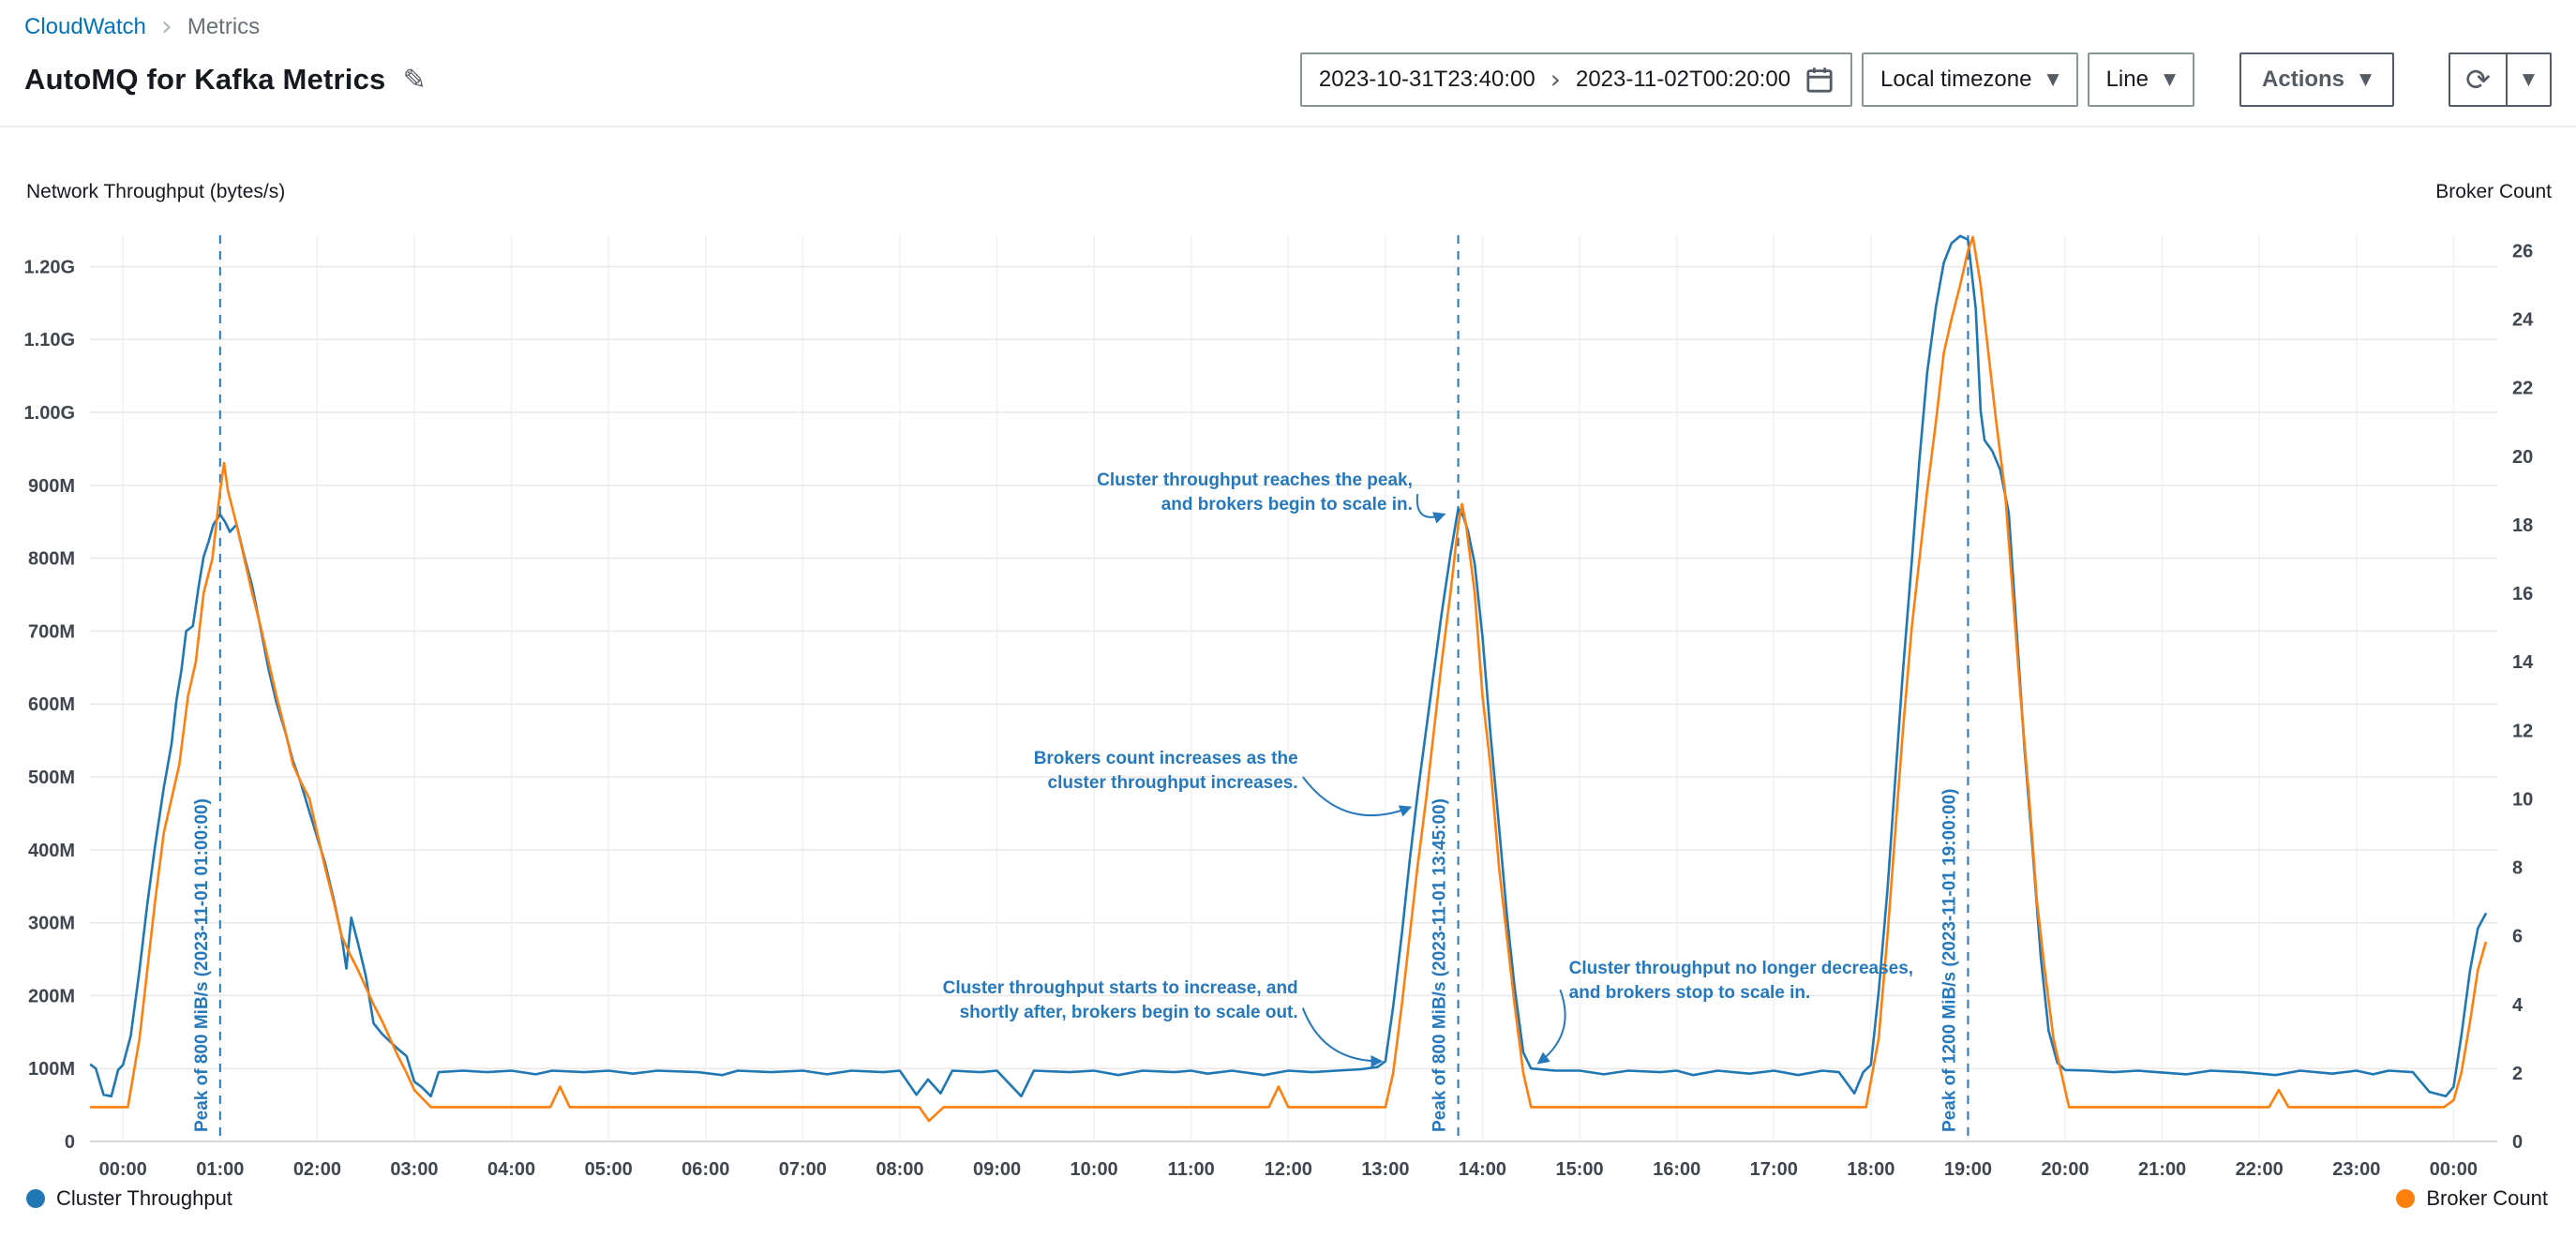 This screenshot has height=1237, width=2576. I want to click on svg-text: 400M, so click(51, 851).